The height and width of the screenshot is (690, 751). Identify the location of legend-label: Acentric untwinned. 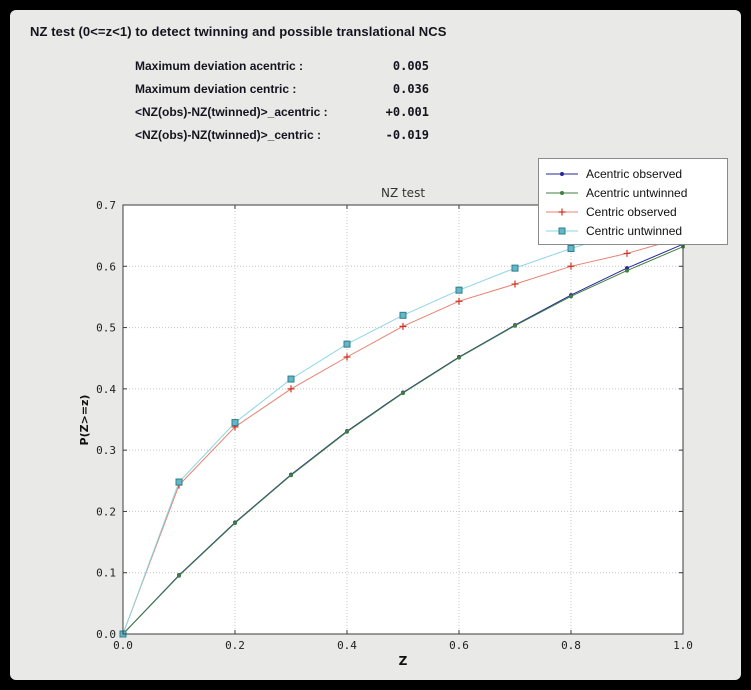
(637, 192).